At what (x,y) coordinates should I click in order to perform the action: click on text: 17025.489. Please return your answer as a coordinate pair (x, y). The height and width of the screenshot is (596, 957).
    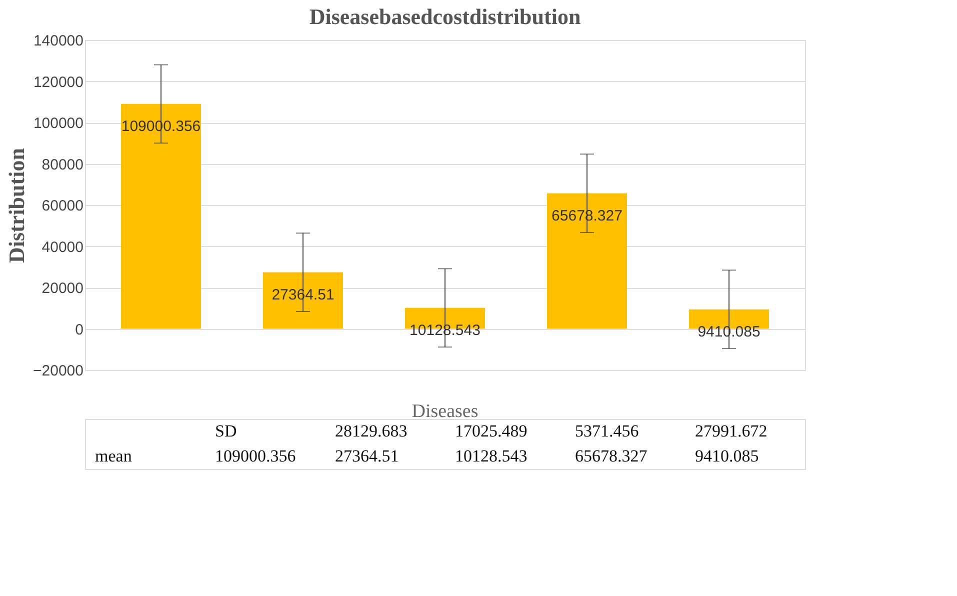
    Looking at the image, I should click on (491, 431).